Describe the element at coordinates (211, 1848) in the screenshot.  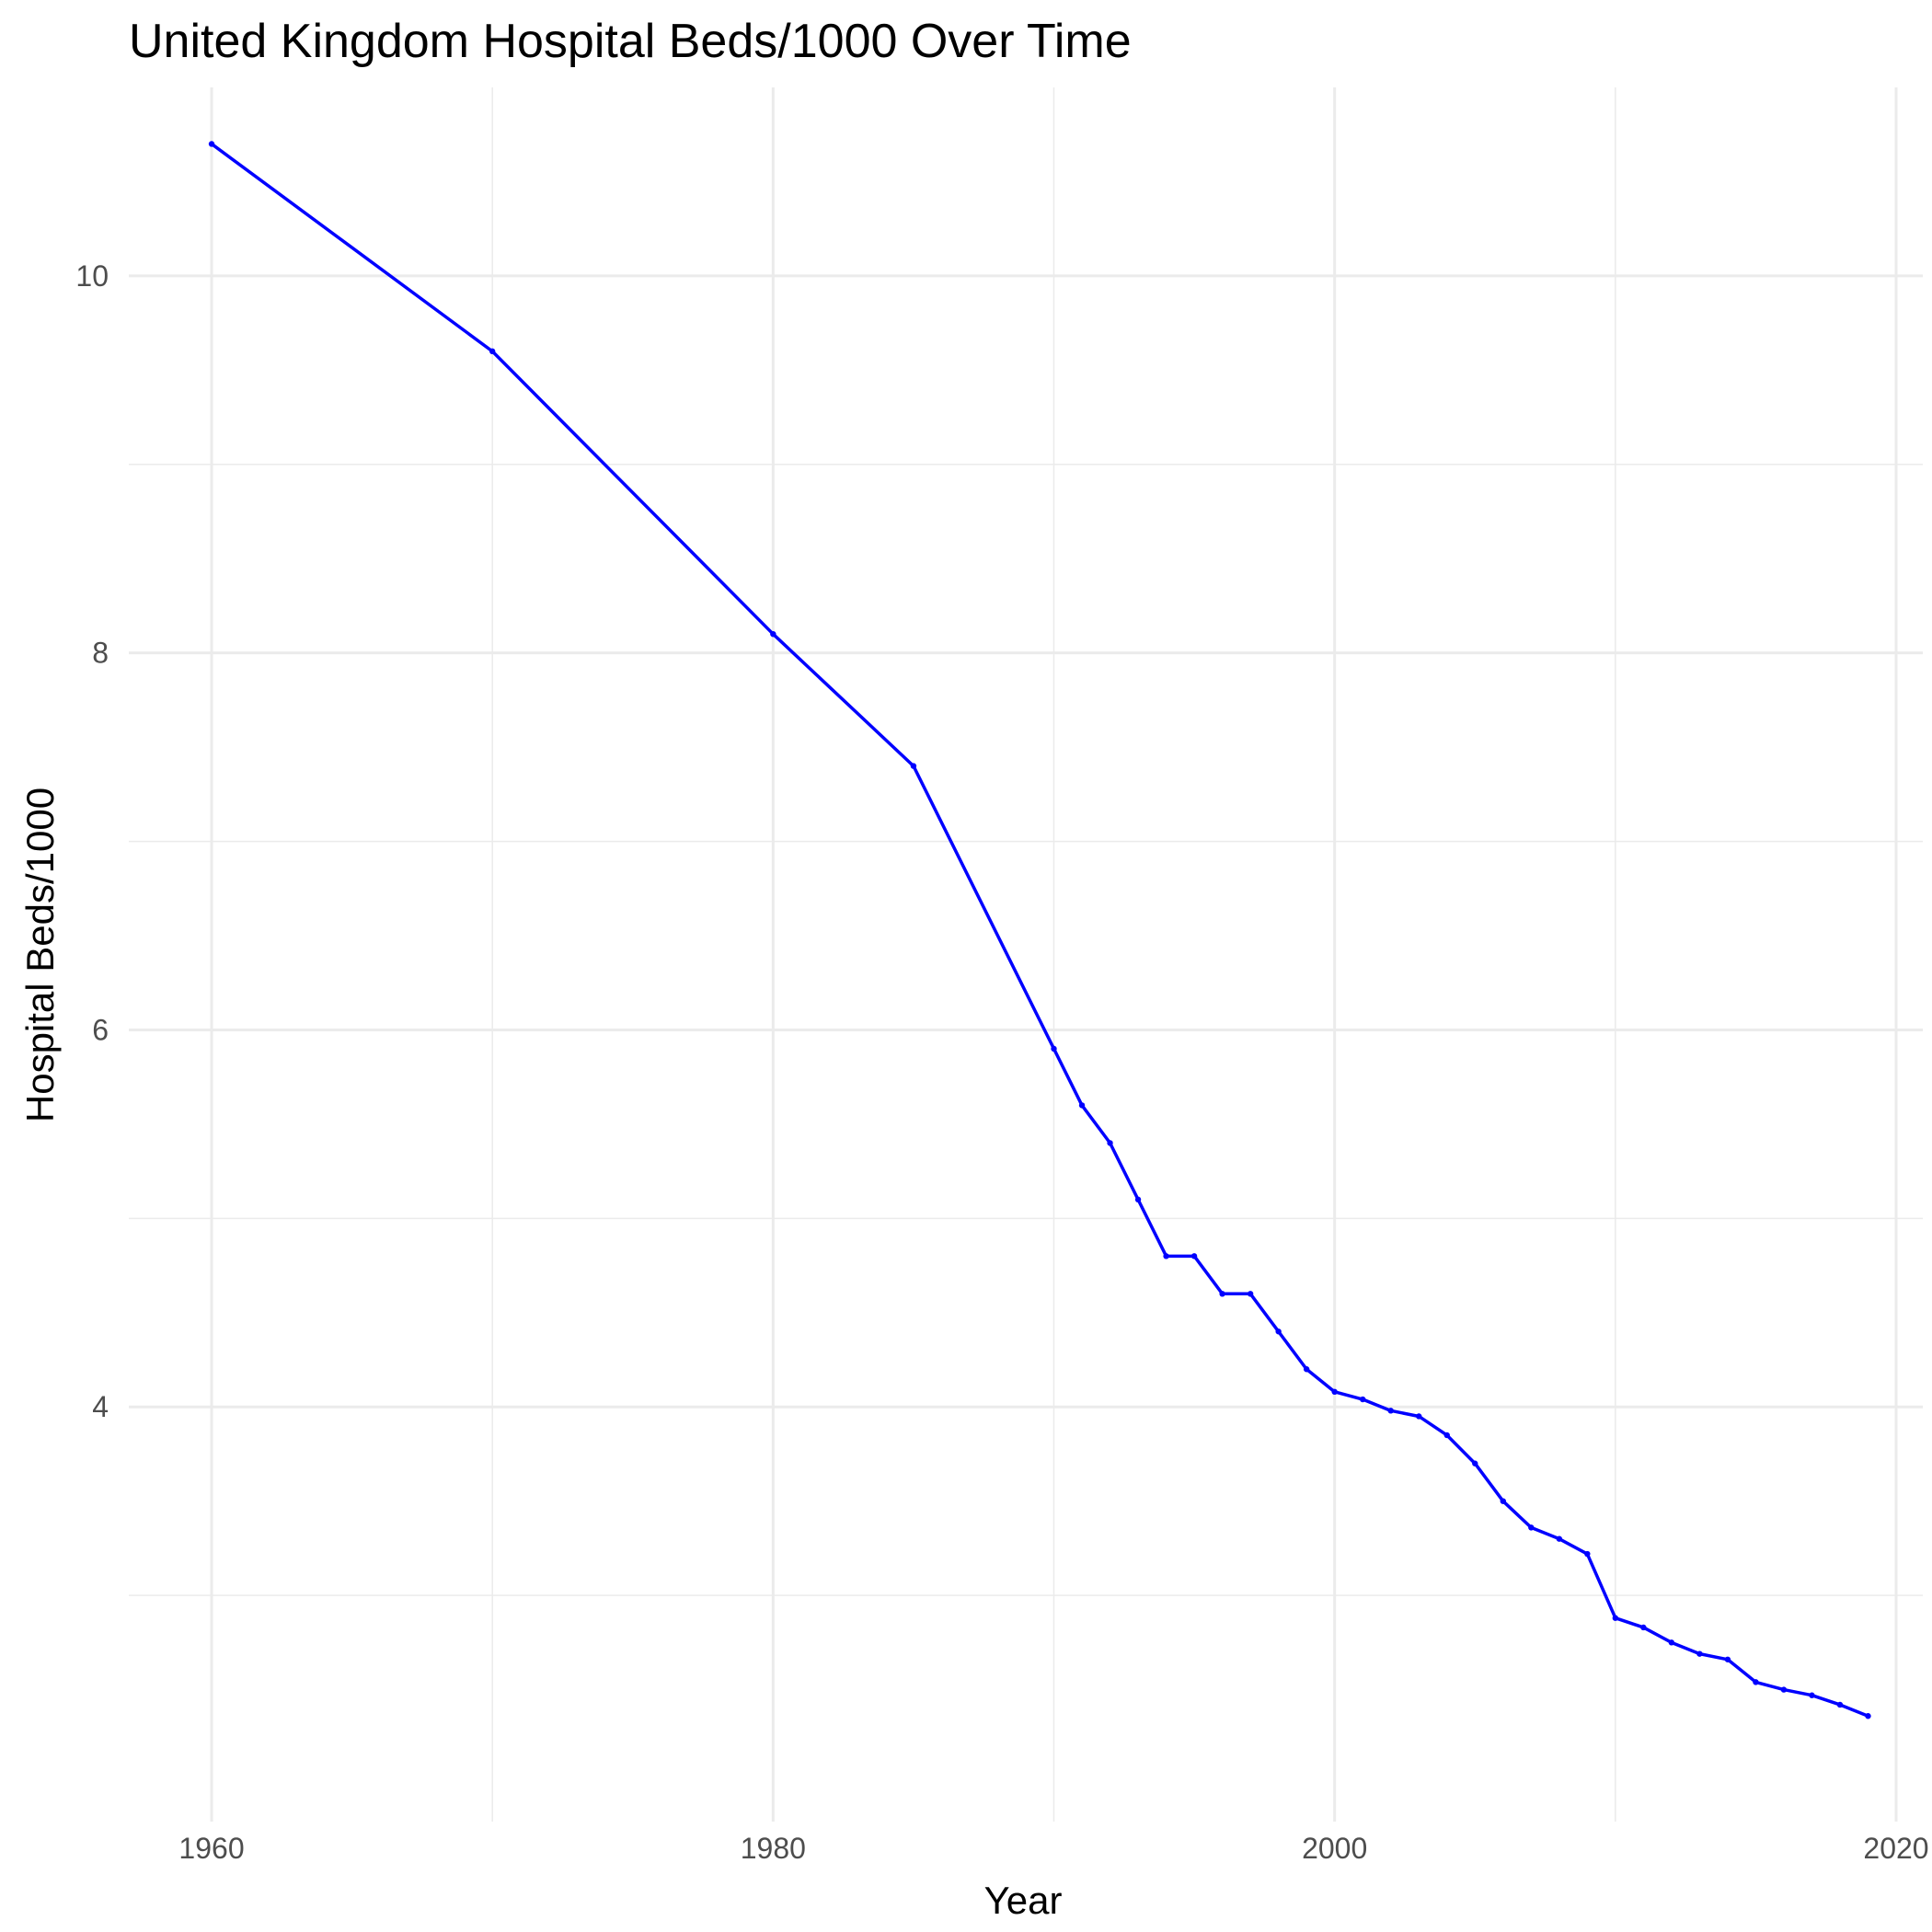
I see `x-tick-label: 1960` at that location.